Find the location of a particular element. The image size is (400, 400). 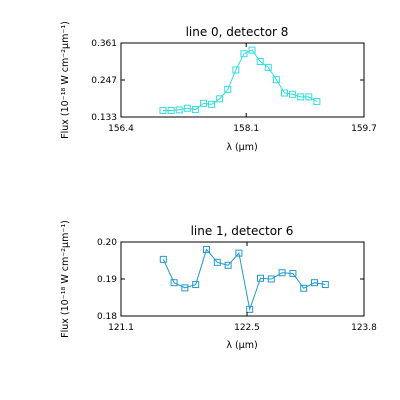

y-tick-label: 0.247 is located at coordinates (104, 81).